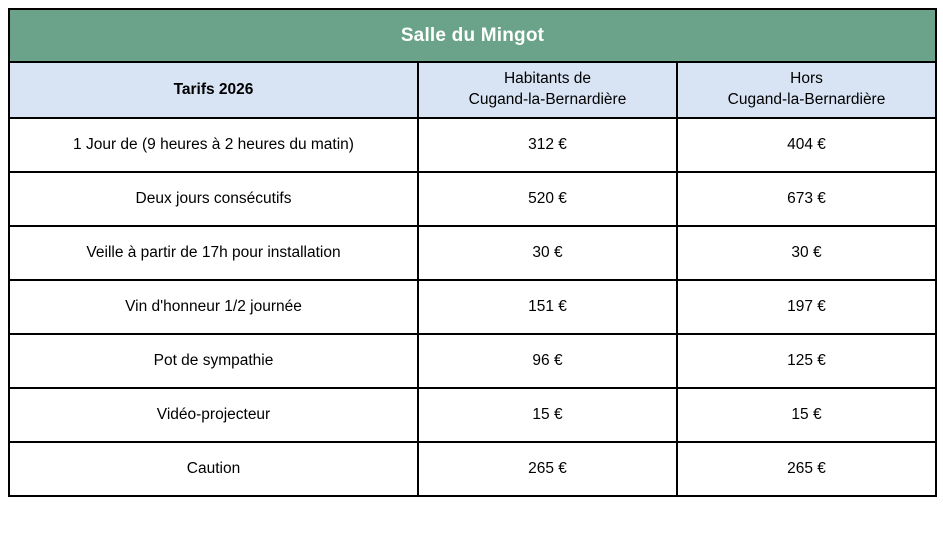  Describe the element at coordinates (806, 307) in the screenshot. I see `non-resident-price: 197 €` at that location.